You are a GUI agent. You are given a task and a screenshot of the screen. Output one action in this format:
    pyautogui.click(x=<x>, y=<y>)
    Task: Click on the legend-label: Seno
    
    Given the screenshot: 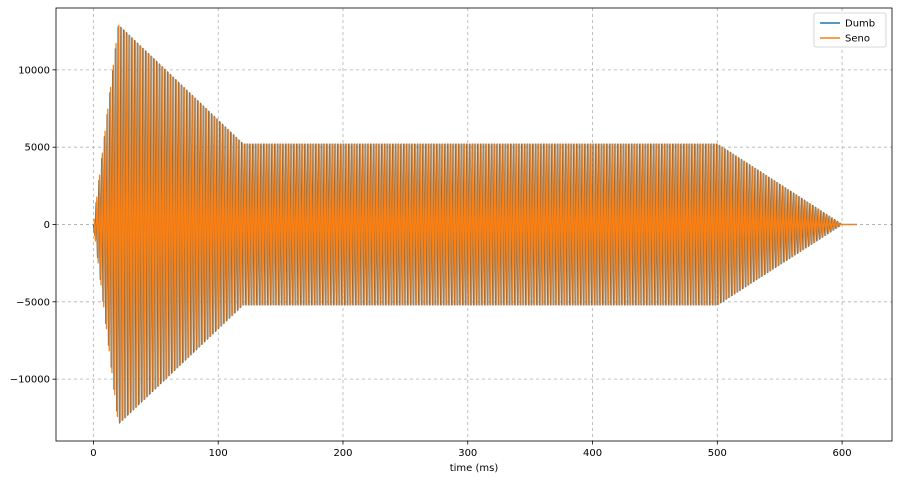 What is the action you would take?
    pyautogui.click(x=857, y=39)
    